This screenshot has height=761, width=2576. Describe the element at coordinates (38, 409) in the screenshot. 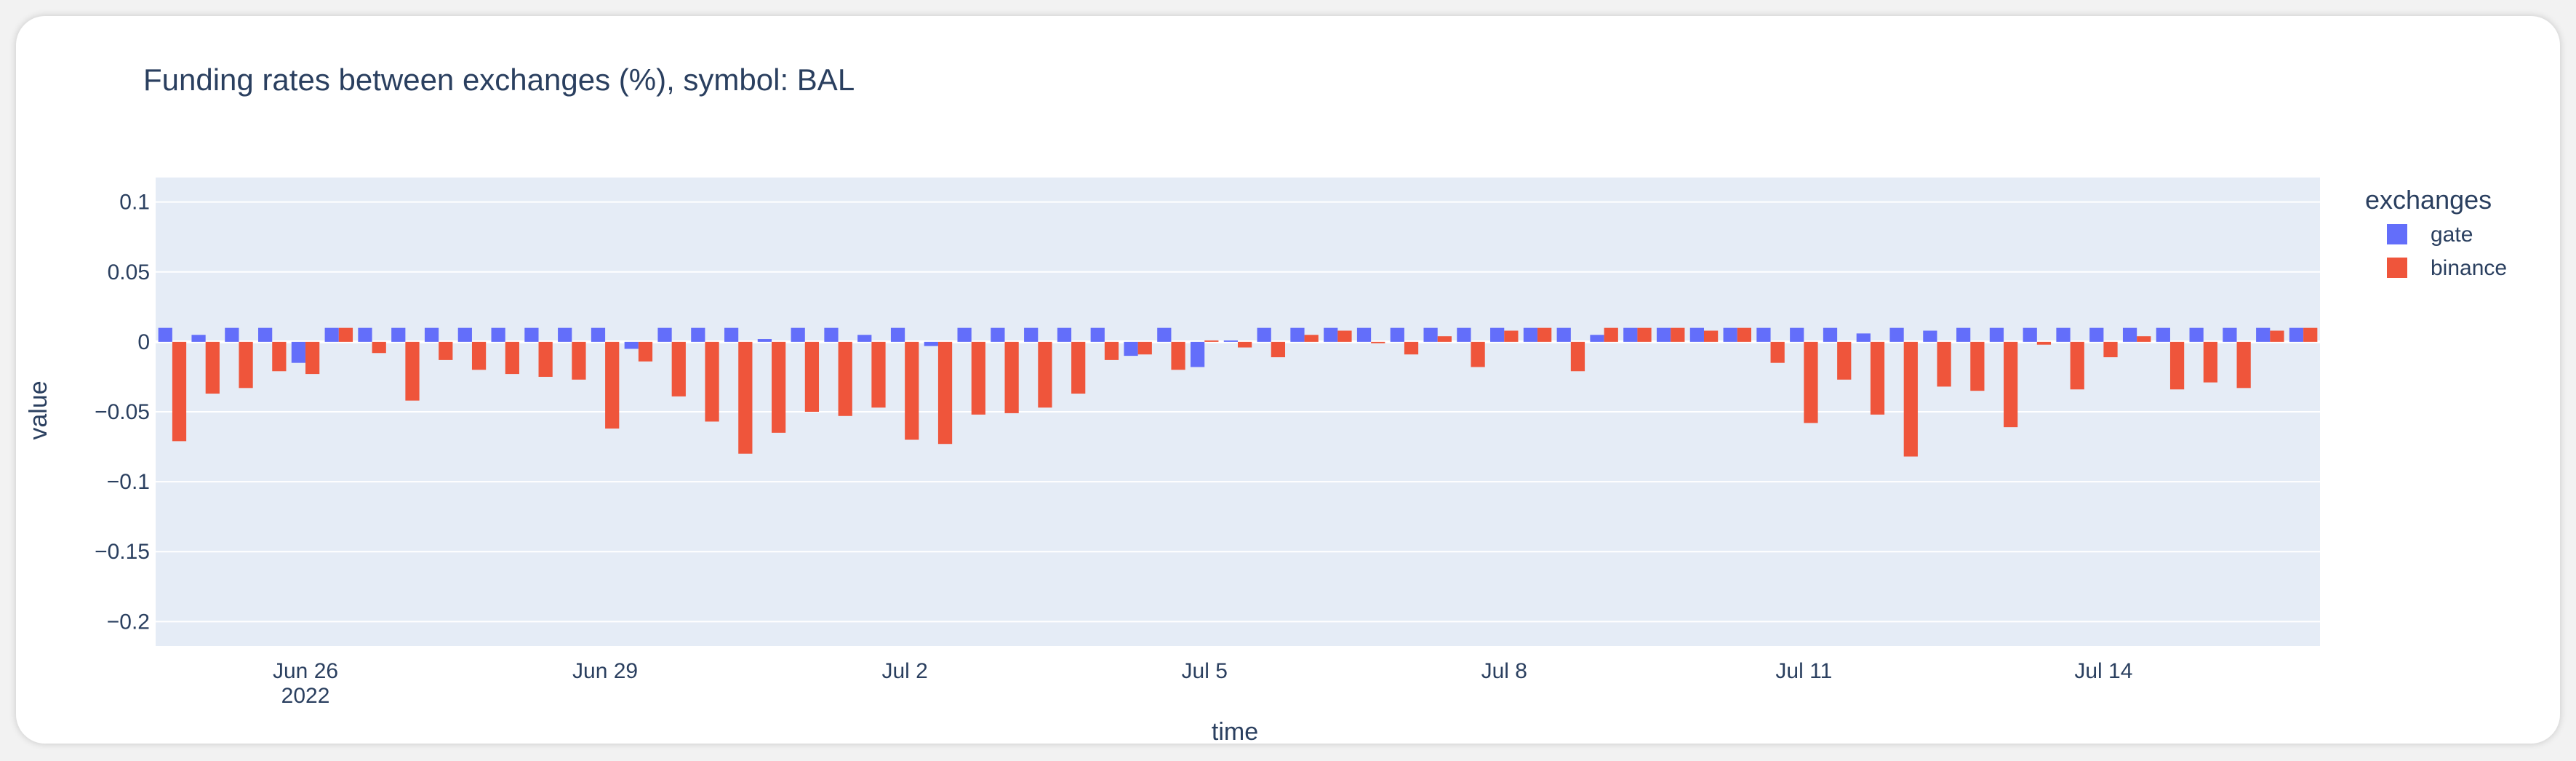

I see `y-axis-title: value` at that location.